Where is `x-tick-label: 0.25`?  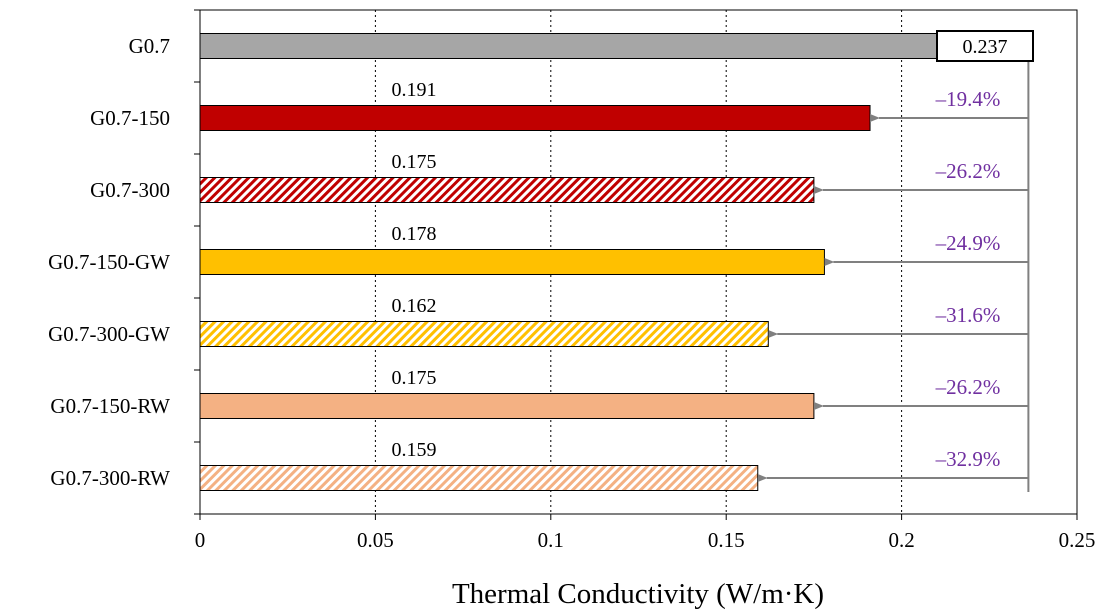 x-tick-label: 0.25 is located at coordinates (1077, 540).